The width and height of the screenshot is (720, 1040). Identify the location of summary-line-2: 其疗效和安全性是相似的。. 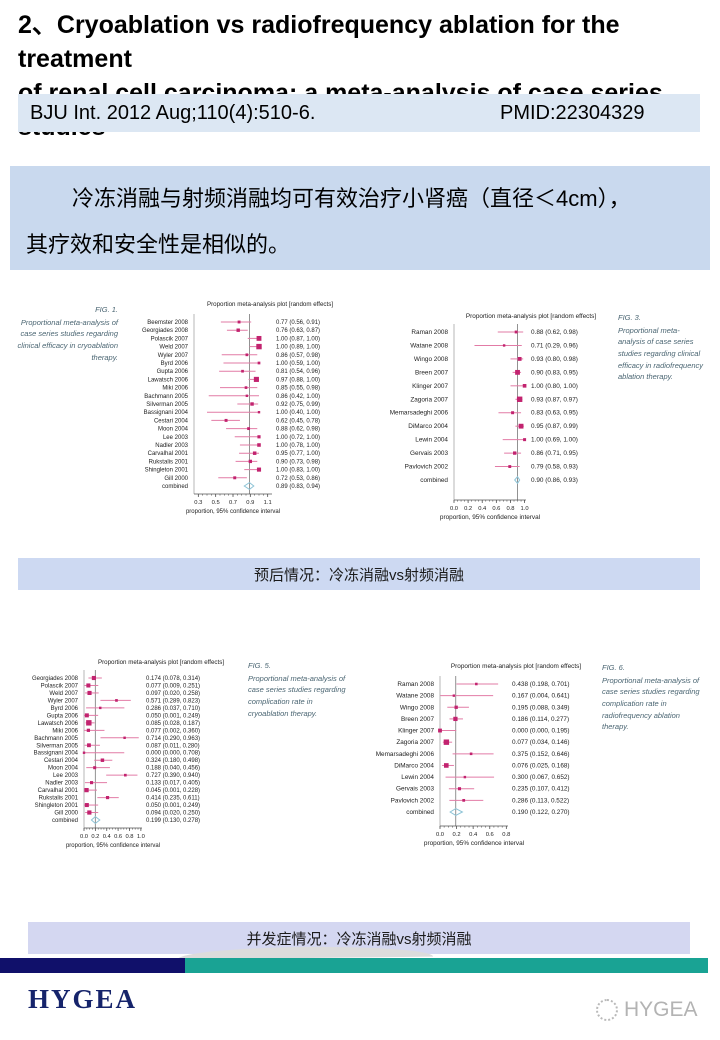
(158, 244).